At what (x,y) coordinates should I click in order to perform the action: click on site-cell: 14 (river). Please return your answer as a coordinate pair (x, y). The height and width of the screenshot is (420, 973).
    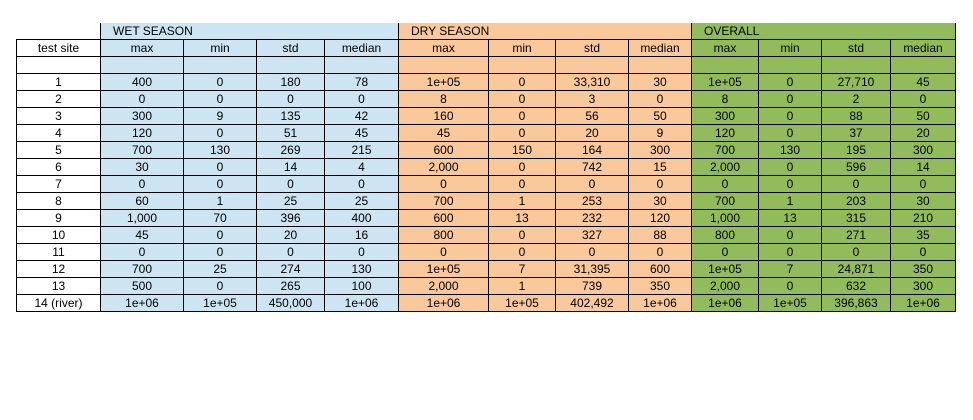
    Looking at the image, I should click on (58, 303).